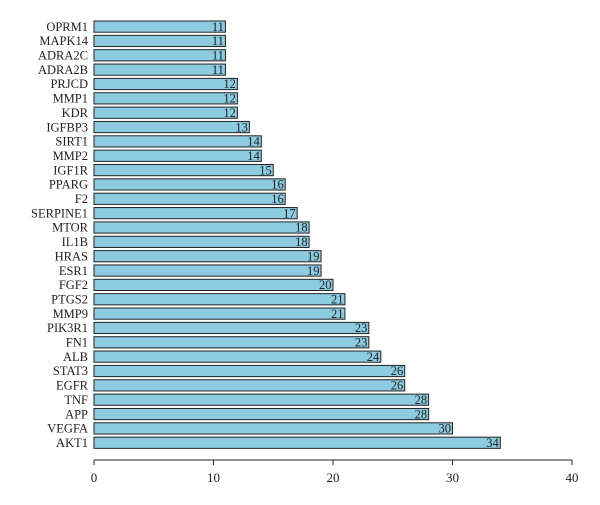 The image size is (600, 505). Describe the element at coordinates (81, 199) in the screenshot. I see `category-label: F2` at that location.